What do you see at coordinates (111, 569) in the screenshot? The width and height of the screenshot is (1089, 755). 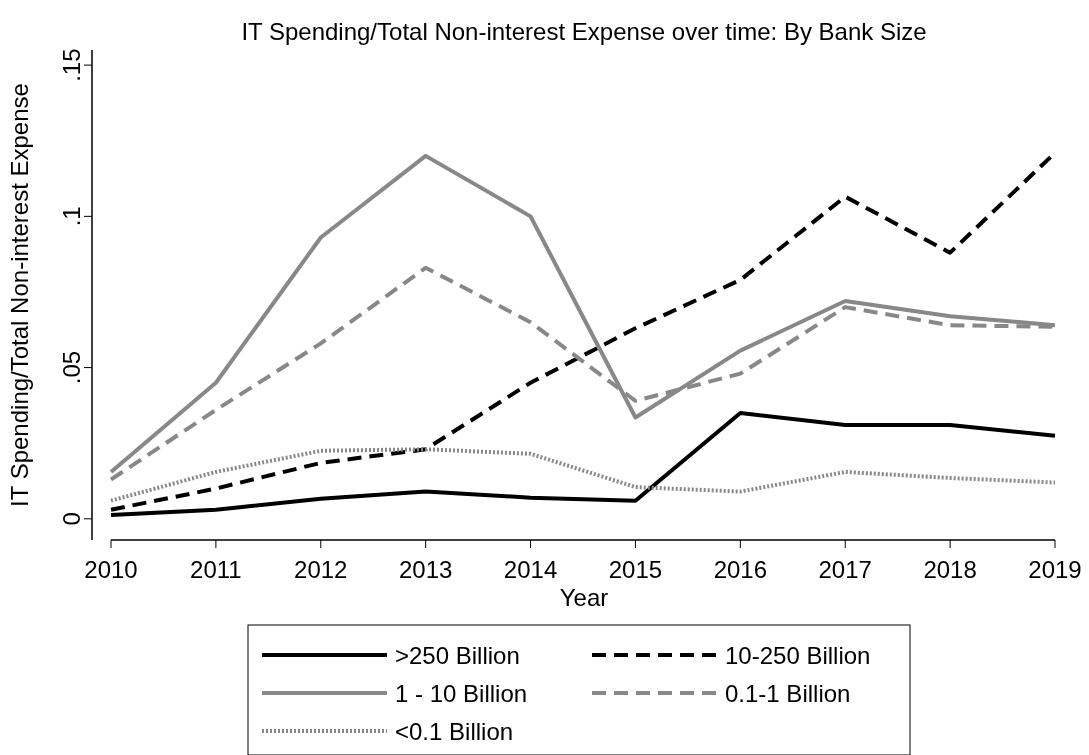 I see `x-tick-label: 2010` at bounding box center [111, 569].